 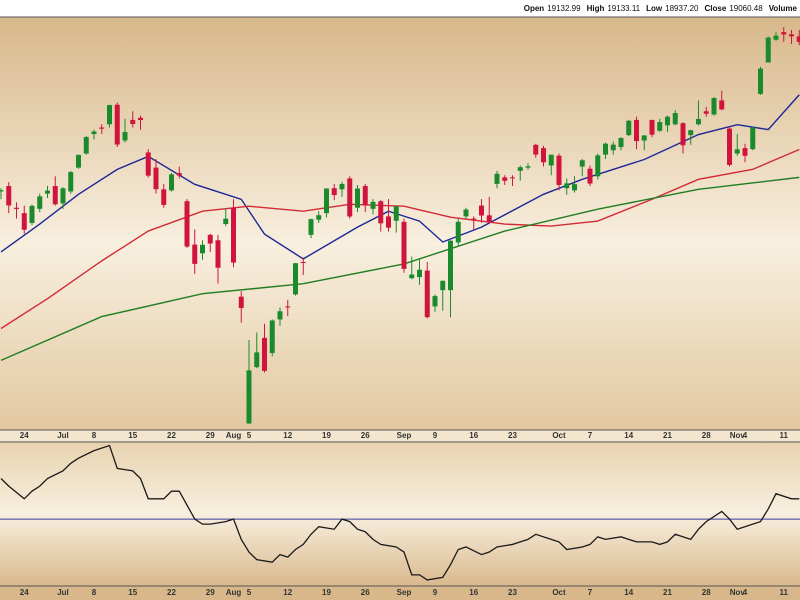 I want to click on header-label: Volume, so click(x=783, y=8).